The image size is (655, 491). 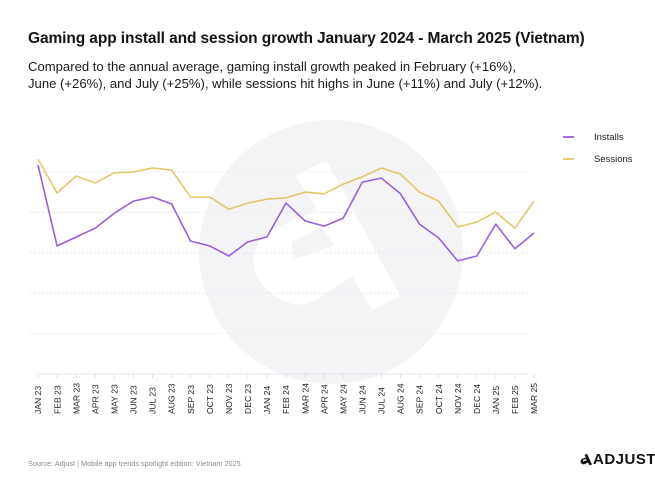 What do you see at coordinates (153, 400) in the screenshot?
I see `x-tick-label: JUL 23` at bounding box center [153, 400].